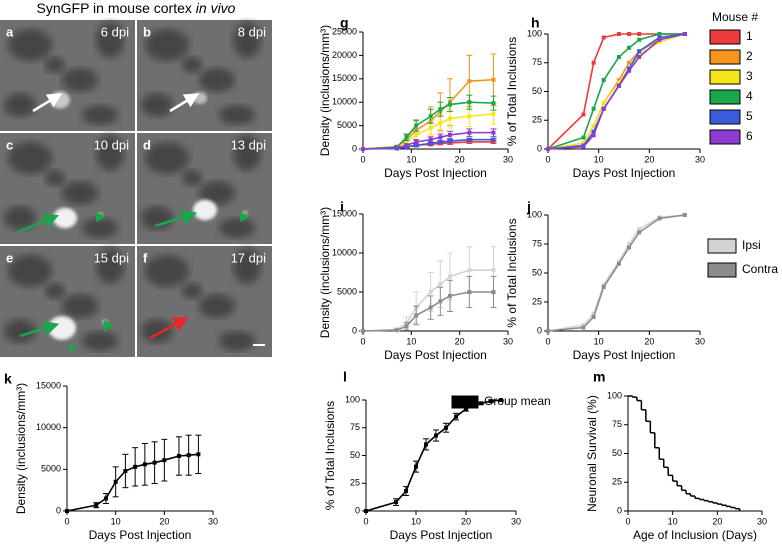 The width and height of the screenshot is (782, 546). I want to click on panel-label: d, so click(147, 144).